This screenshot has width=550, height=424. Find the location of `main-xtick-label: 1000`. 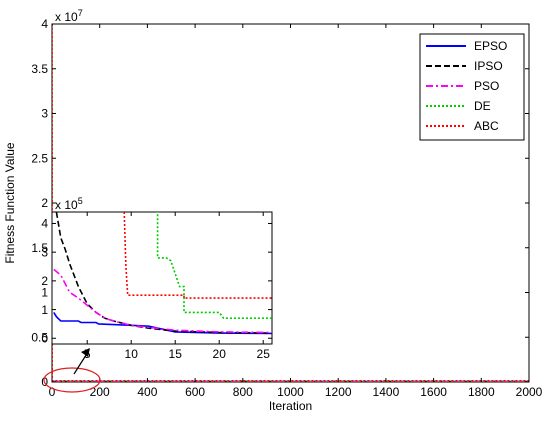

main-xtick-label: 1000 is located at coordinates (290, 392).